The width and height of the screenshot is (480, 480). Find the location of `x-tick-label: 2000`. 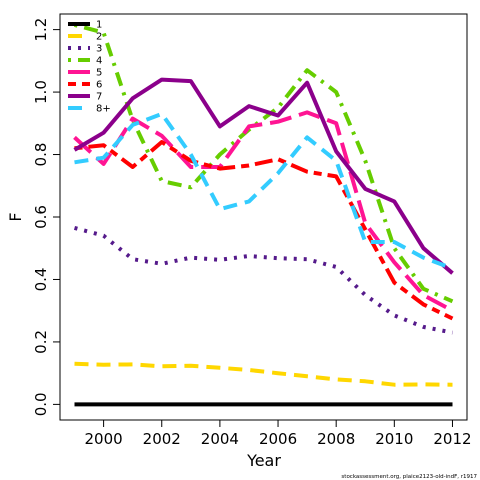

x-tick-label: 2000 is located at coordinates (104, 439).